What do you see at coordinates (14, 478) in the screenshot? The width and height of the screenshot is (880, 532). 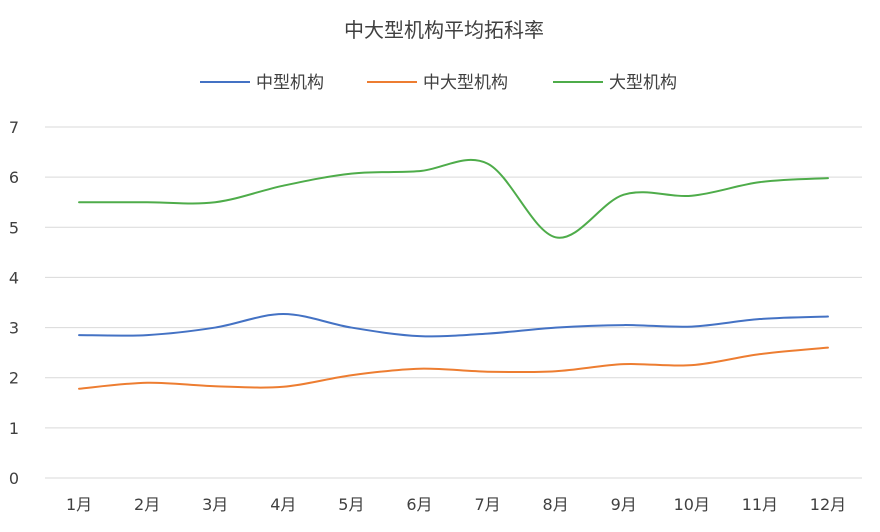 I see `y-tick-label: 0` at bounding box center [14, 478].